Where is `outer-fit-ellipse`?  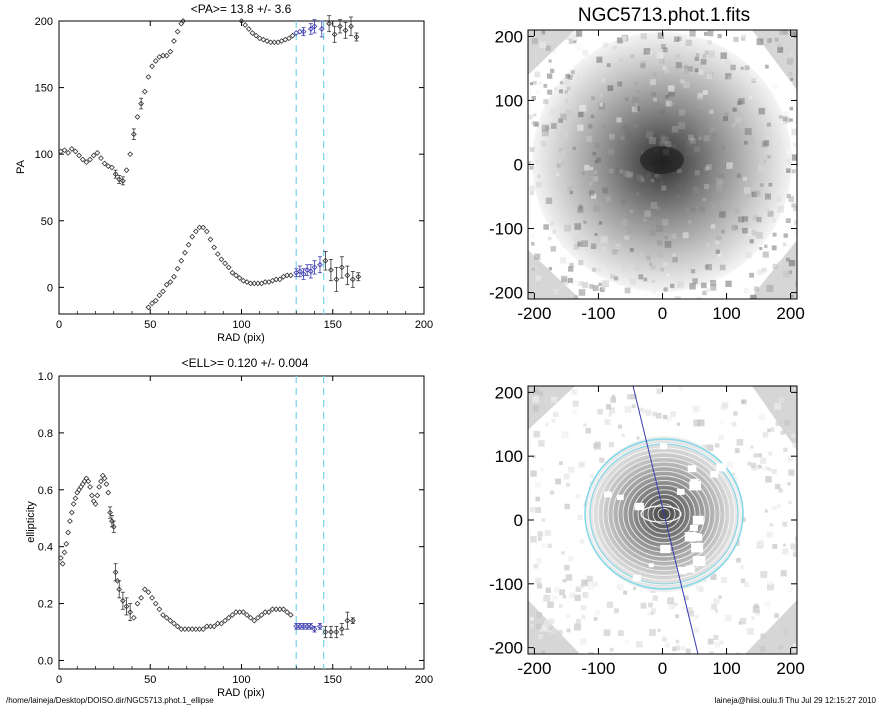
outer-fit-ellipse is located at coordinates (664, 514).